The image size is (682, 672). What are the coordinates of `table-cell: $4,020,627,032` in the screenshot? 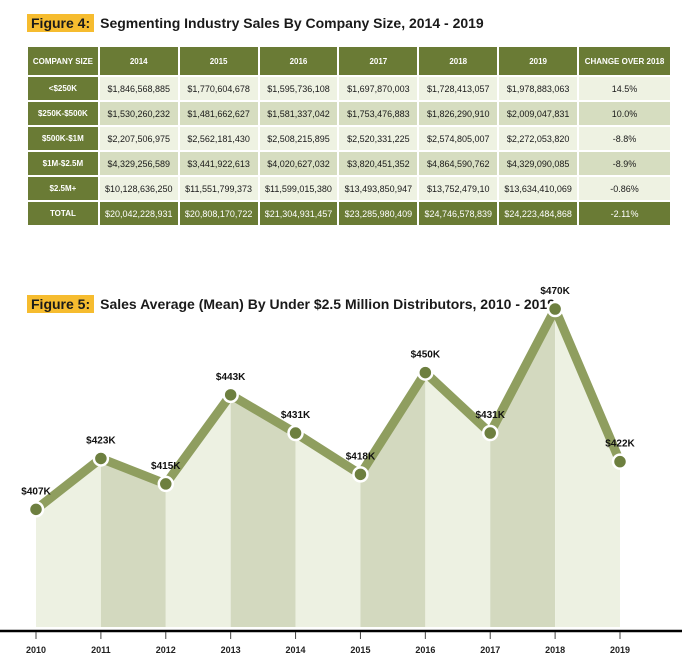 It's located at (298, 163).